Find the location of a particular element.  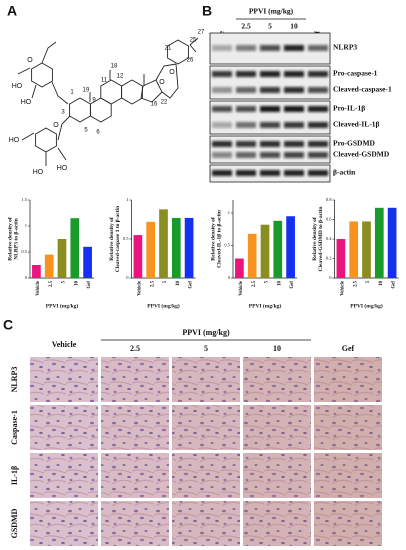

structure-label: 16 is located at coordinates (154, 105).